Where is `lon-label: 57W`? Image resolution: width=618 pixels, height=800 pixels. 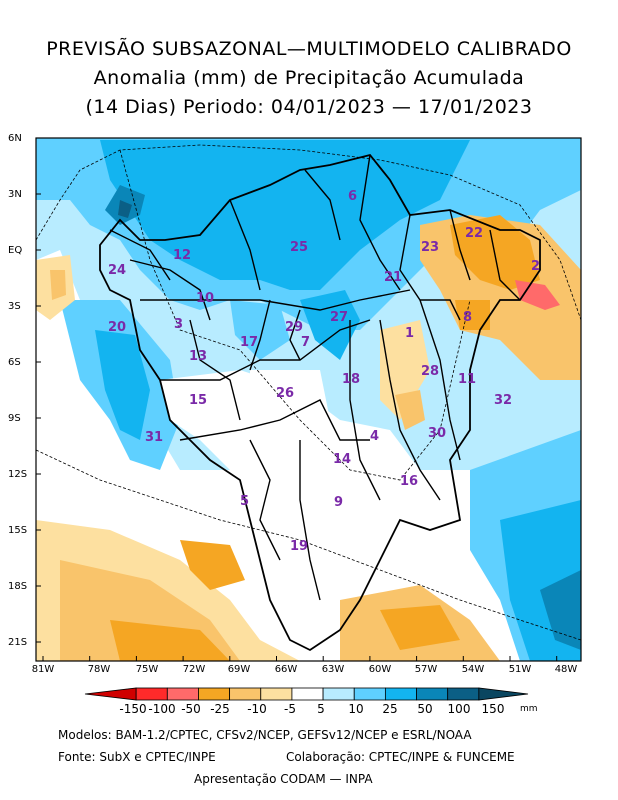
lon-label: 57W is located at coordinates (426, 669).